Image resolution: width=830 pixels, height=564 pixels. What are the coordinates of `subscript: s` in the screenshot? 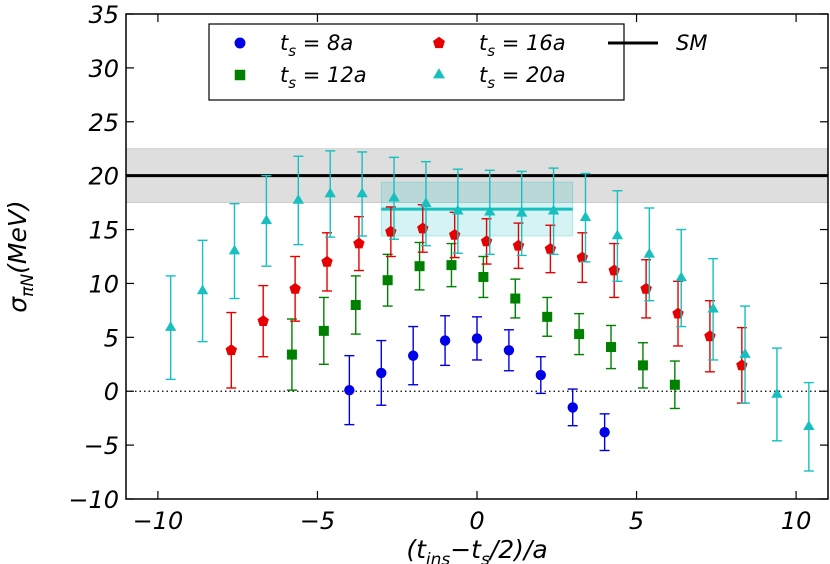 It's located at (485, 557).